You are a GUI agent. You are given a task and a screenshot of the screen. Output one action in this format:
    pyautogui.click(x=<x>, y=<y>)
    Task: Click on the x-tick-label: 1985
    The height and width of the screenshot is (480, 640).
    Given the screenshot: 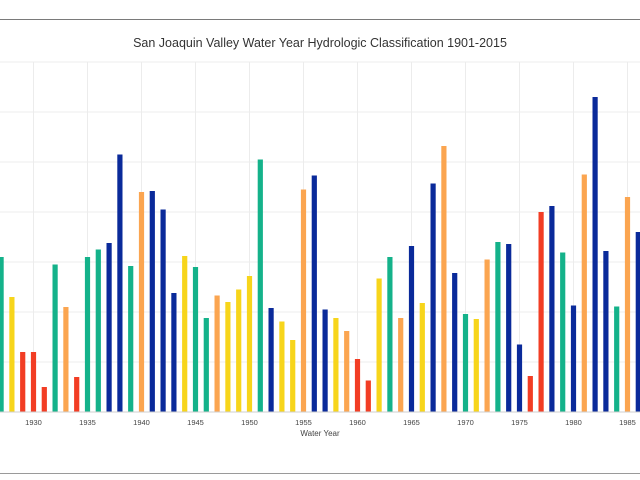 What is the action you would take?
    pyautogui.click(x=627, y=422)
    